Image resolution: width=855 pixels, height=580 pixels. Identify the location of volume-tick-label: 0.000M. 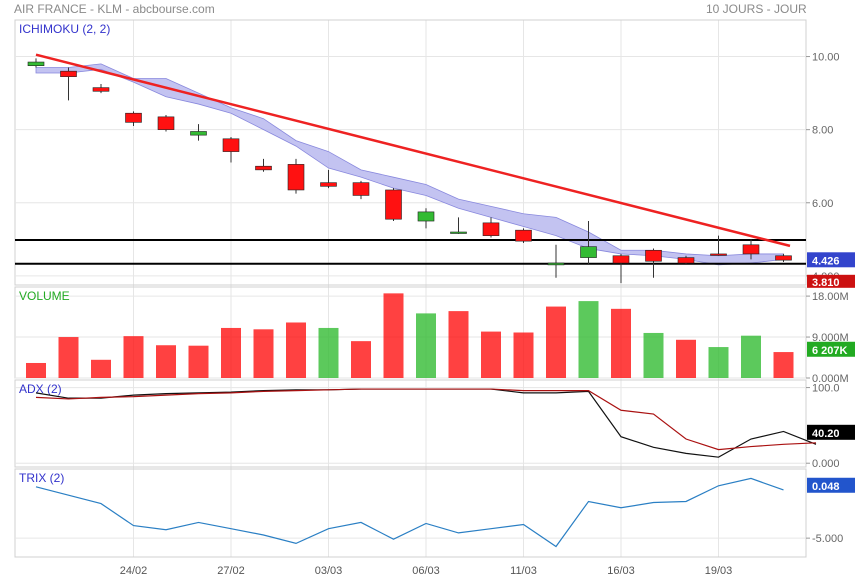
(830, 379).